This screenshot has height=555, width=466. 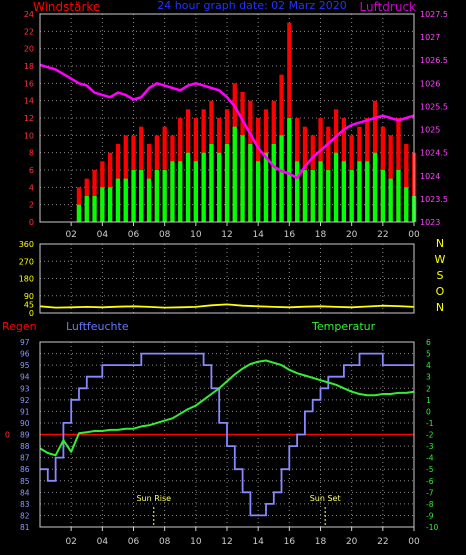 I want to click on x-ticks: 02 04 06 08 10 12 14 16 18 20 22 00, so click(x=242, y=231).